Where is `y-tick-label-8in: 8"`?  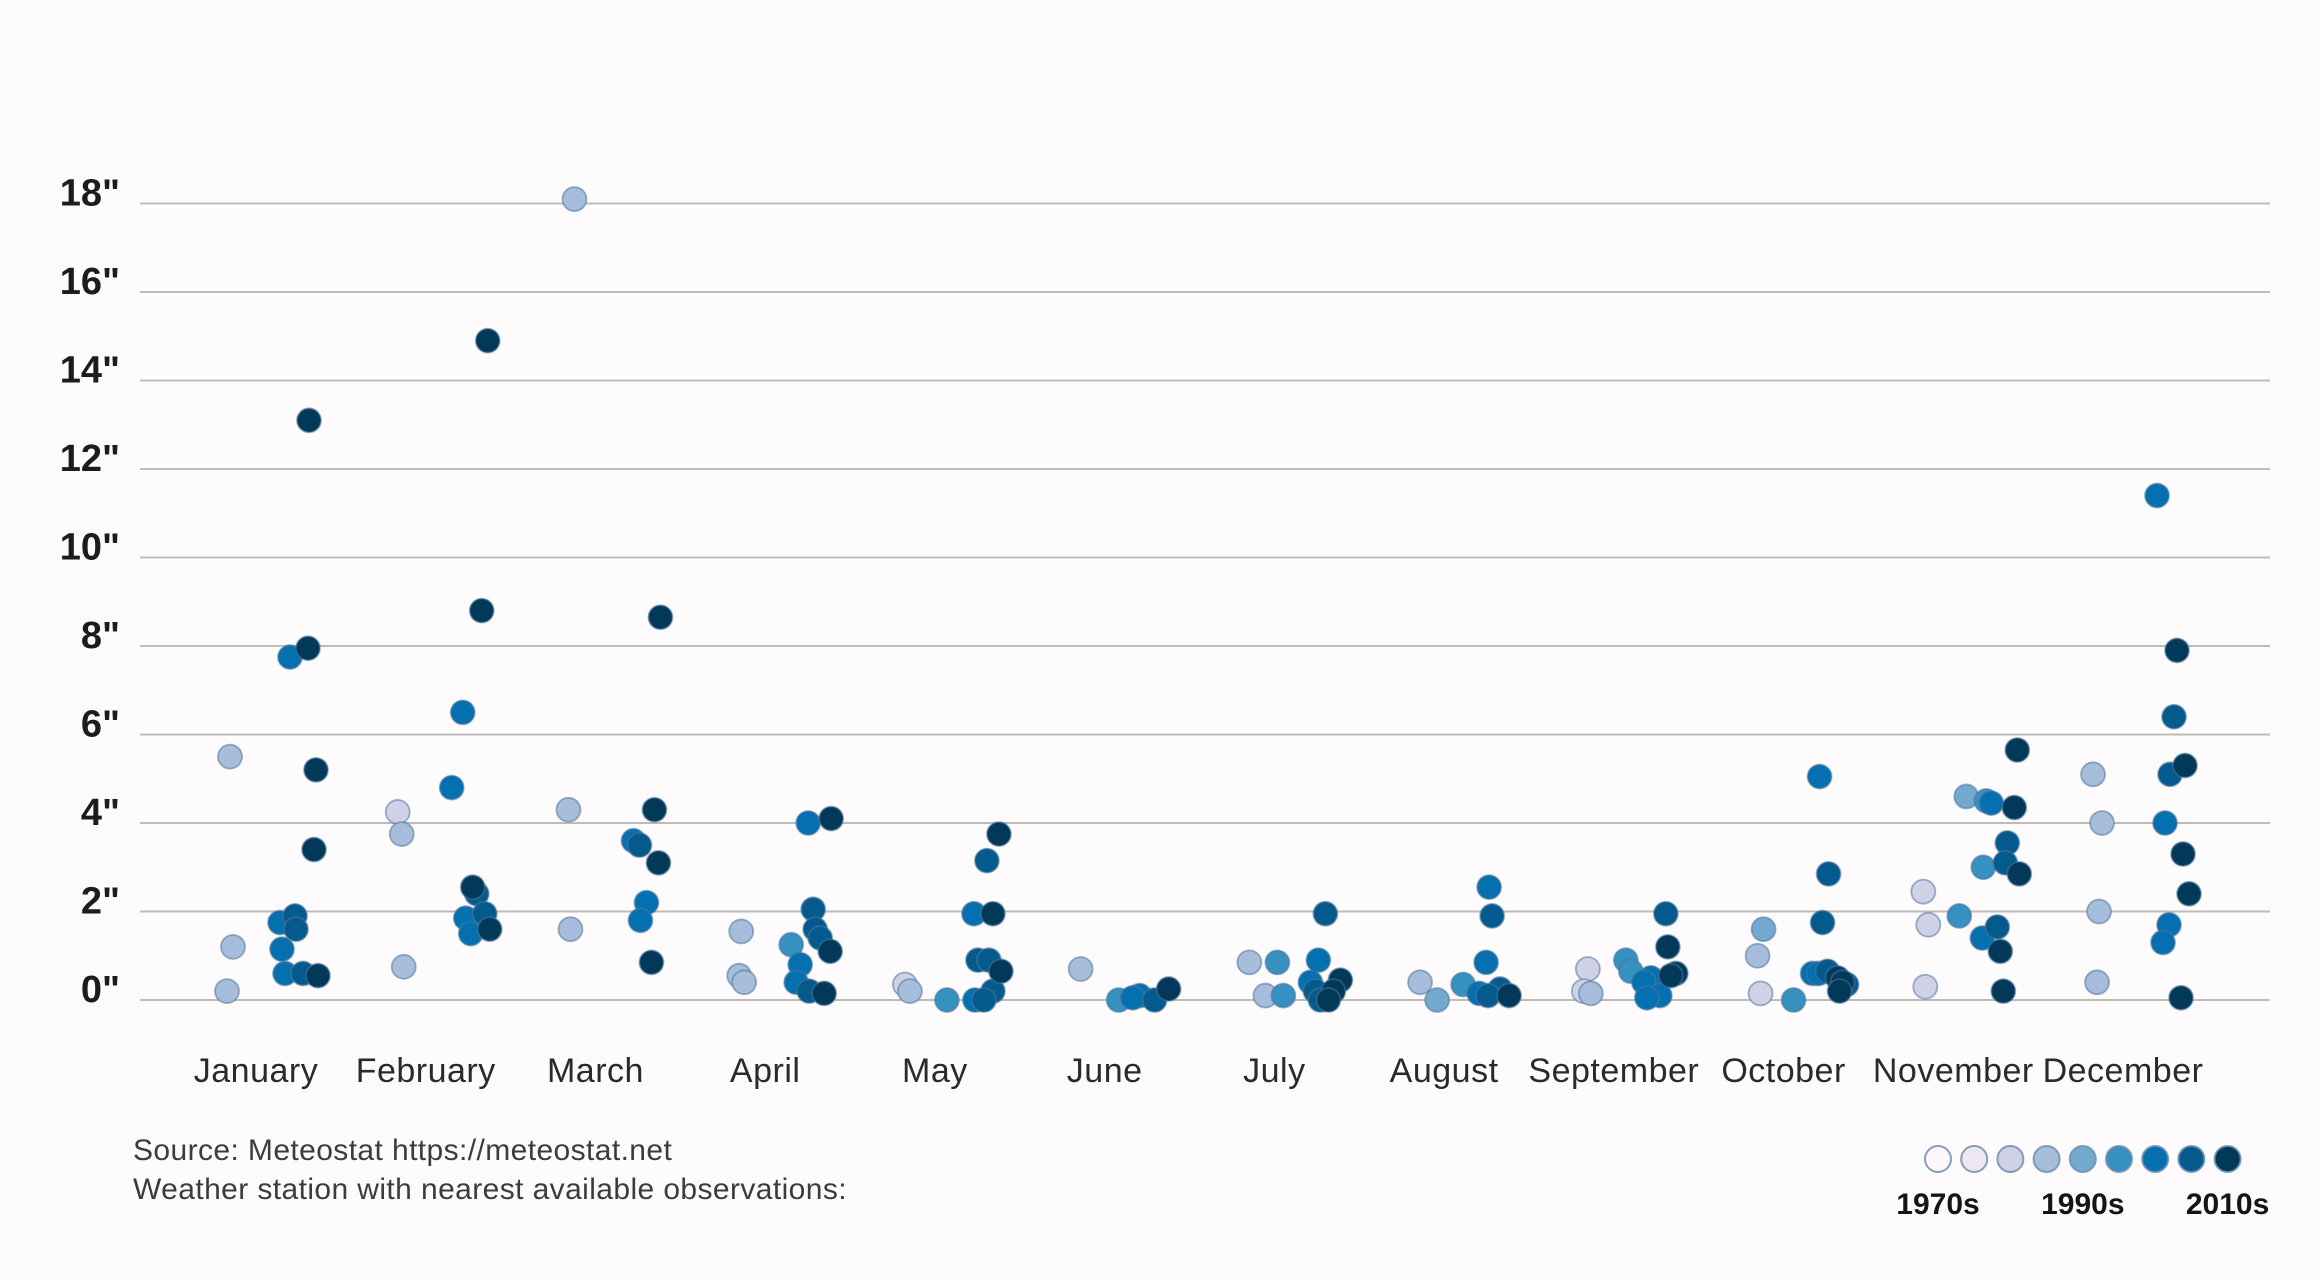
y-tick-label-8in: 8" is located at coordinates (100, 636).